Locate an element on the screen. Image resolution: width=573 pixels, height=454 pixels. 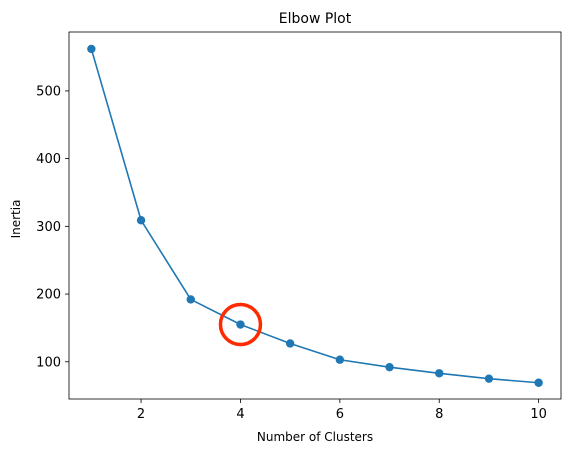
x-tick-label-6: 6 is located at coordinates (340, 414).